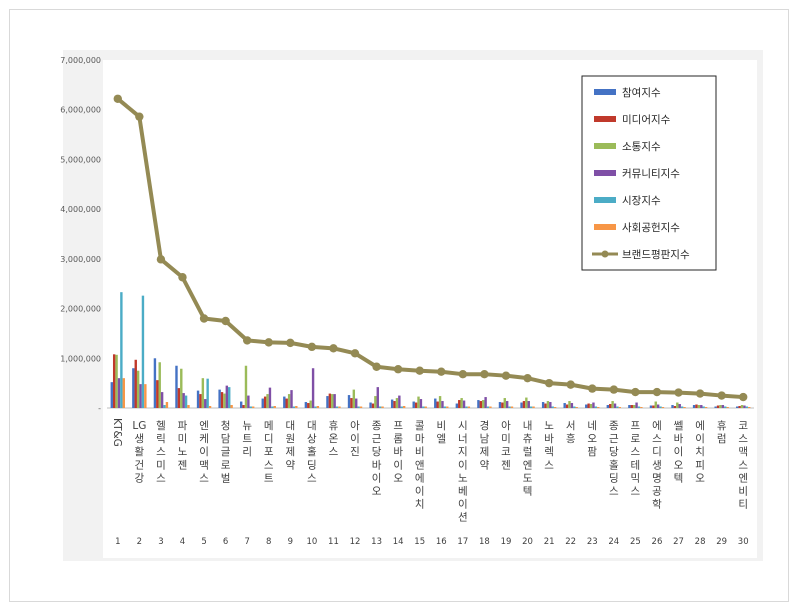 This screenshot has width=800, height=613. What do you see at coordinates (139, 542) in the screenshot?
I see `rank-label: 2` at bounding box center [139, 542].